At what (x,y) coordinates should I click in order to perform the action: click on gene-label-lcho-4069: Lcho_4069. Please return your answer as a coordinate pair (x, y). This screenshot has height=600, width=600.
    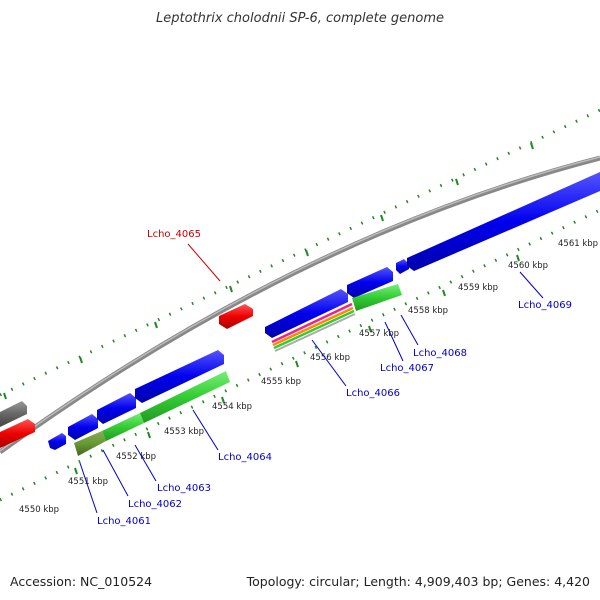
    Looking at the image, I should click on (545, 305).